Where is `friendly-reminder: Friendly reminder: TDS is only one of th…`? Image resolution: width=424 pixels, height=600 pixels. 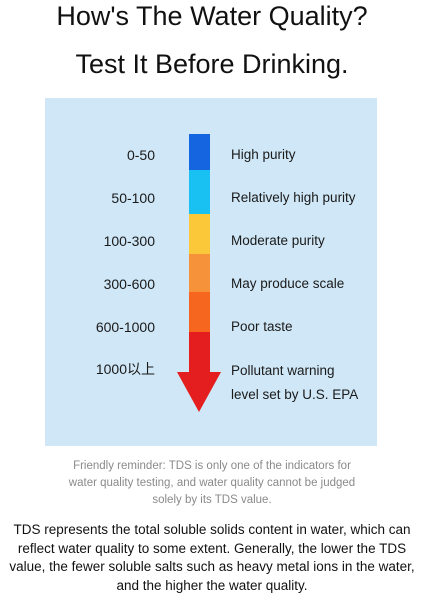 friendly-reminder: Friendly reminder: TDS is only one of th… is located at coordinates (212, 483).